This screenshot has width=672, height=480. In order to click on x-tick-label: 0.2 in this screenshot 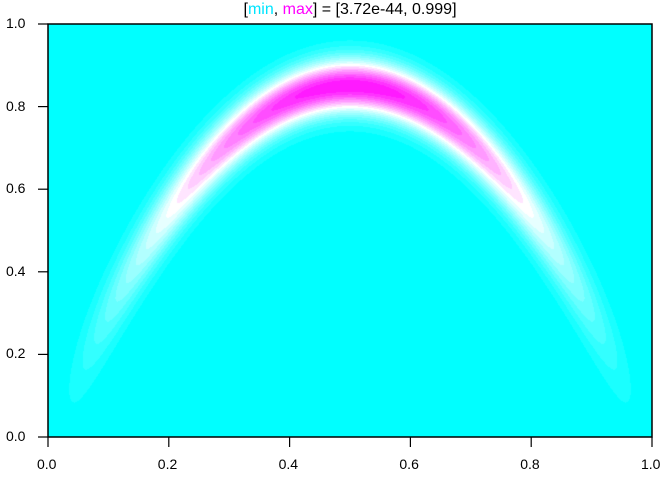, I will do `click(167, 464)`.